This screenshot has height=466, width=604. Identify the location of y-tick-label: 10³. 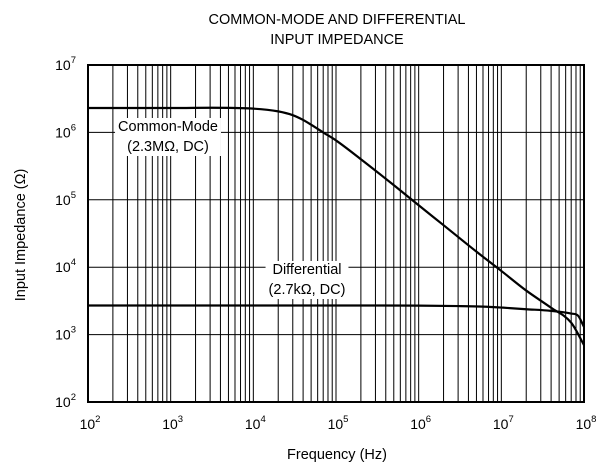
(65, 334).